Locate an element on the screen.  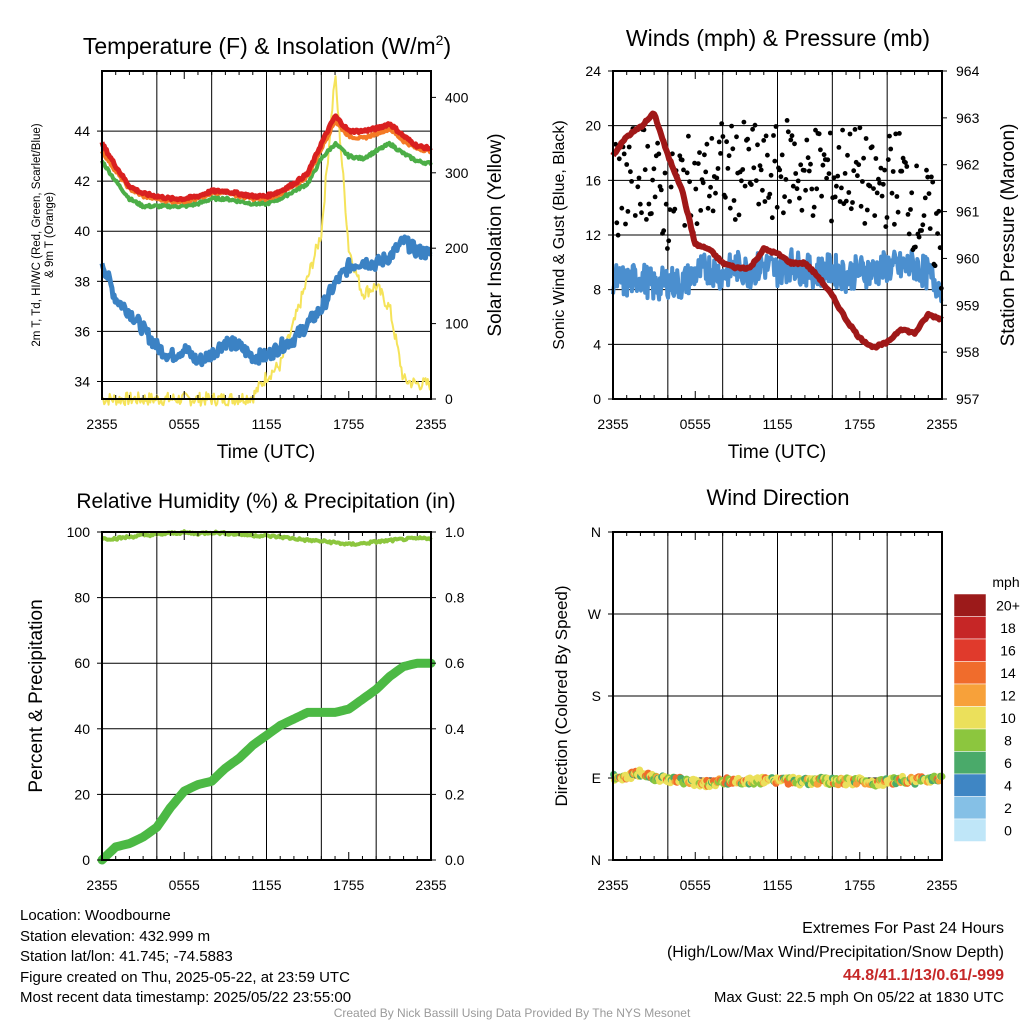
station-elevation: Station elevation: 432.999 m is located at coordinates (115, 936).